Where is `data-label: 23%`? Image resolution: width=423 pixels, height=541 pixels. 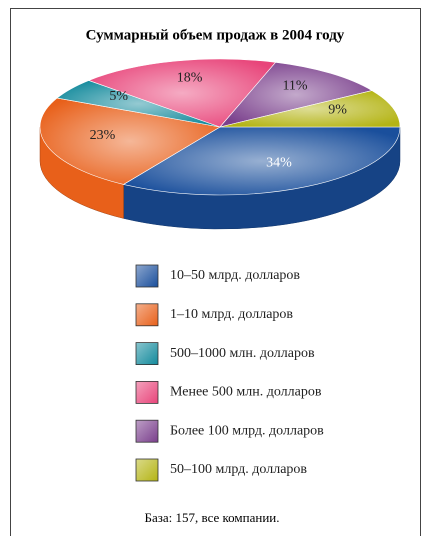 data-label: 23% is located at coordinates (103, 135).